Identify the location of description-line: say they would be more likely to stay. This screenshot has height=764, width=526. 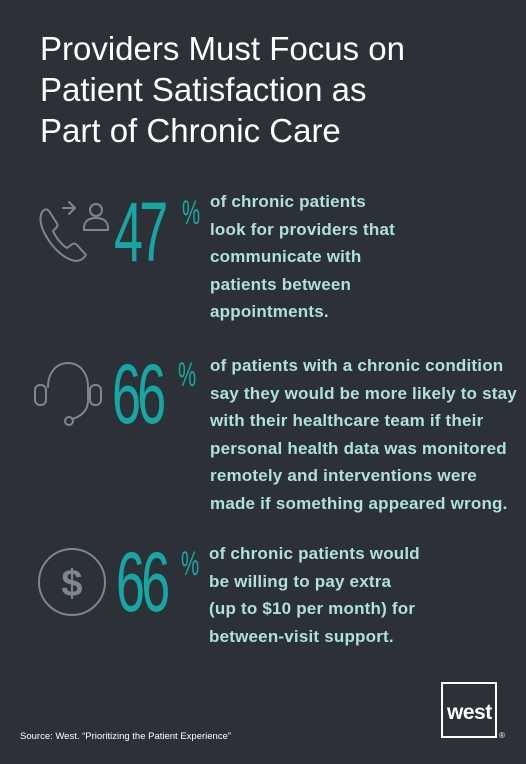
(363, 393).